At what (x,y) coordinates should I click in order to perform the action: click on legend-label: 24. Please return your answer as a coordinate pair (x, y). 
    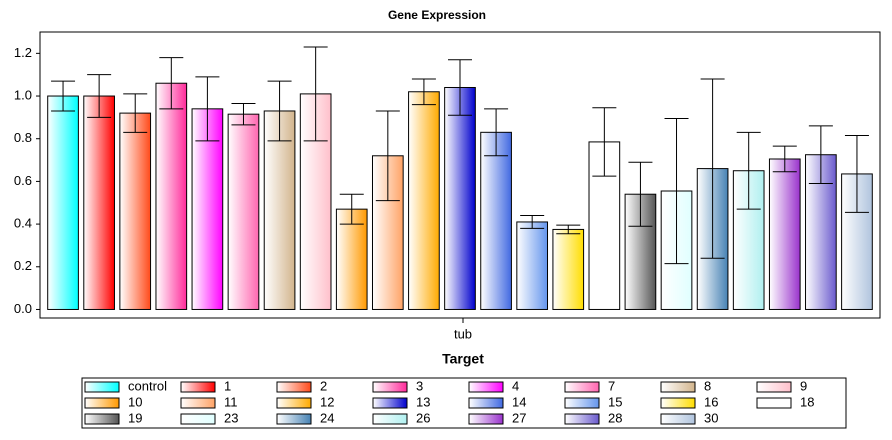
    Looking at the image, I should click on (327, 417).